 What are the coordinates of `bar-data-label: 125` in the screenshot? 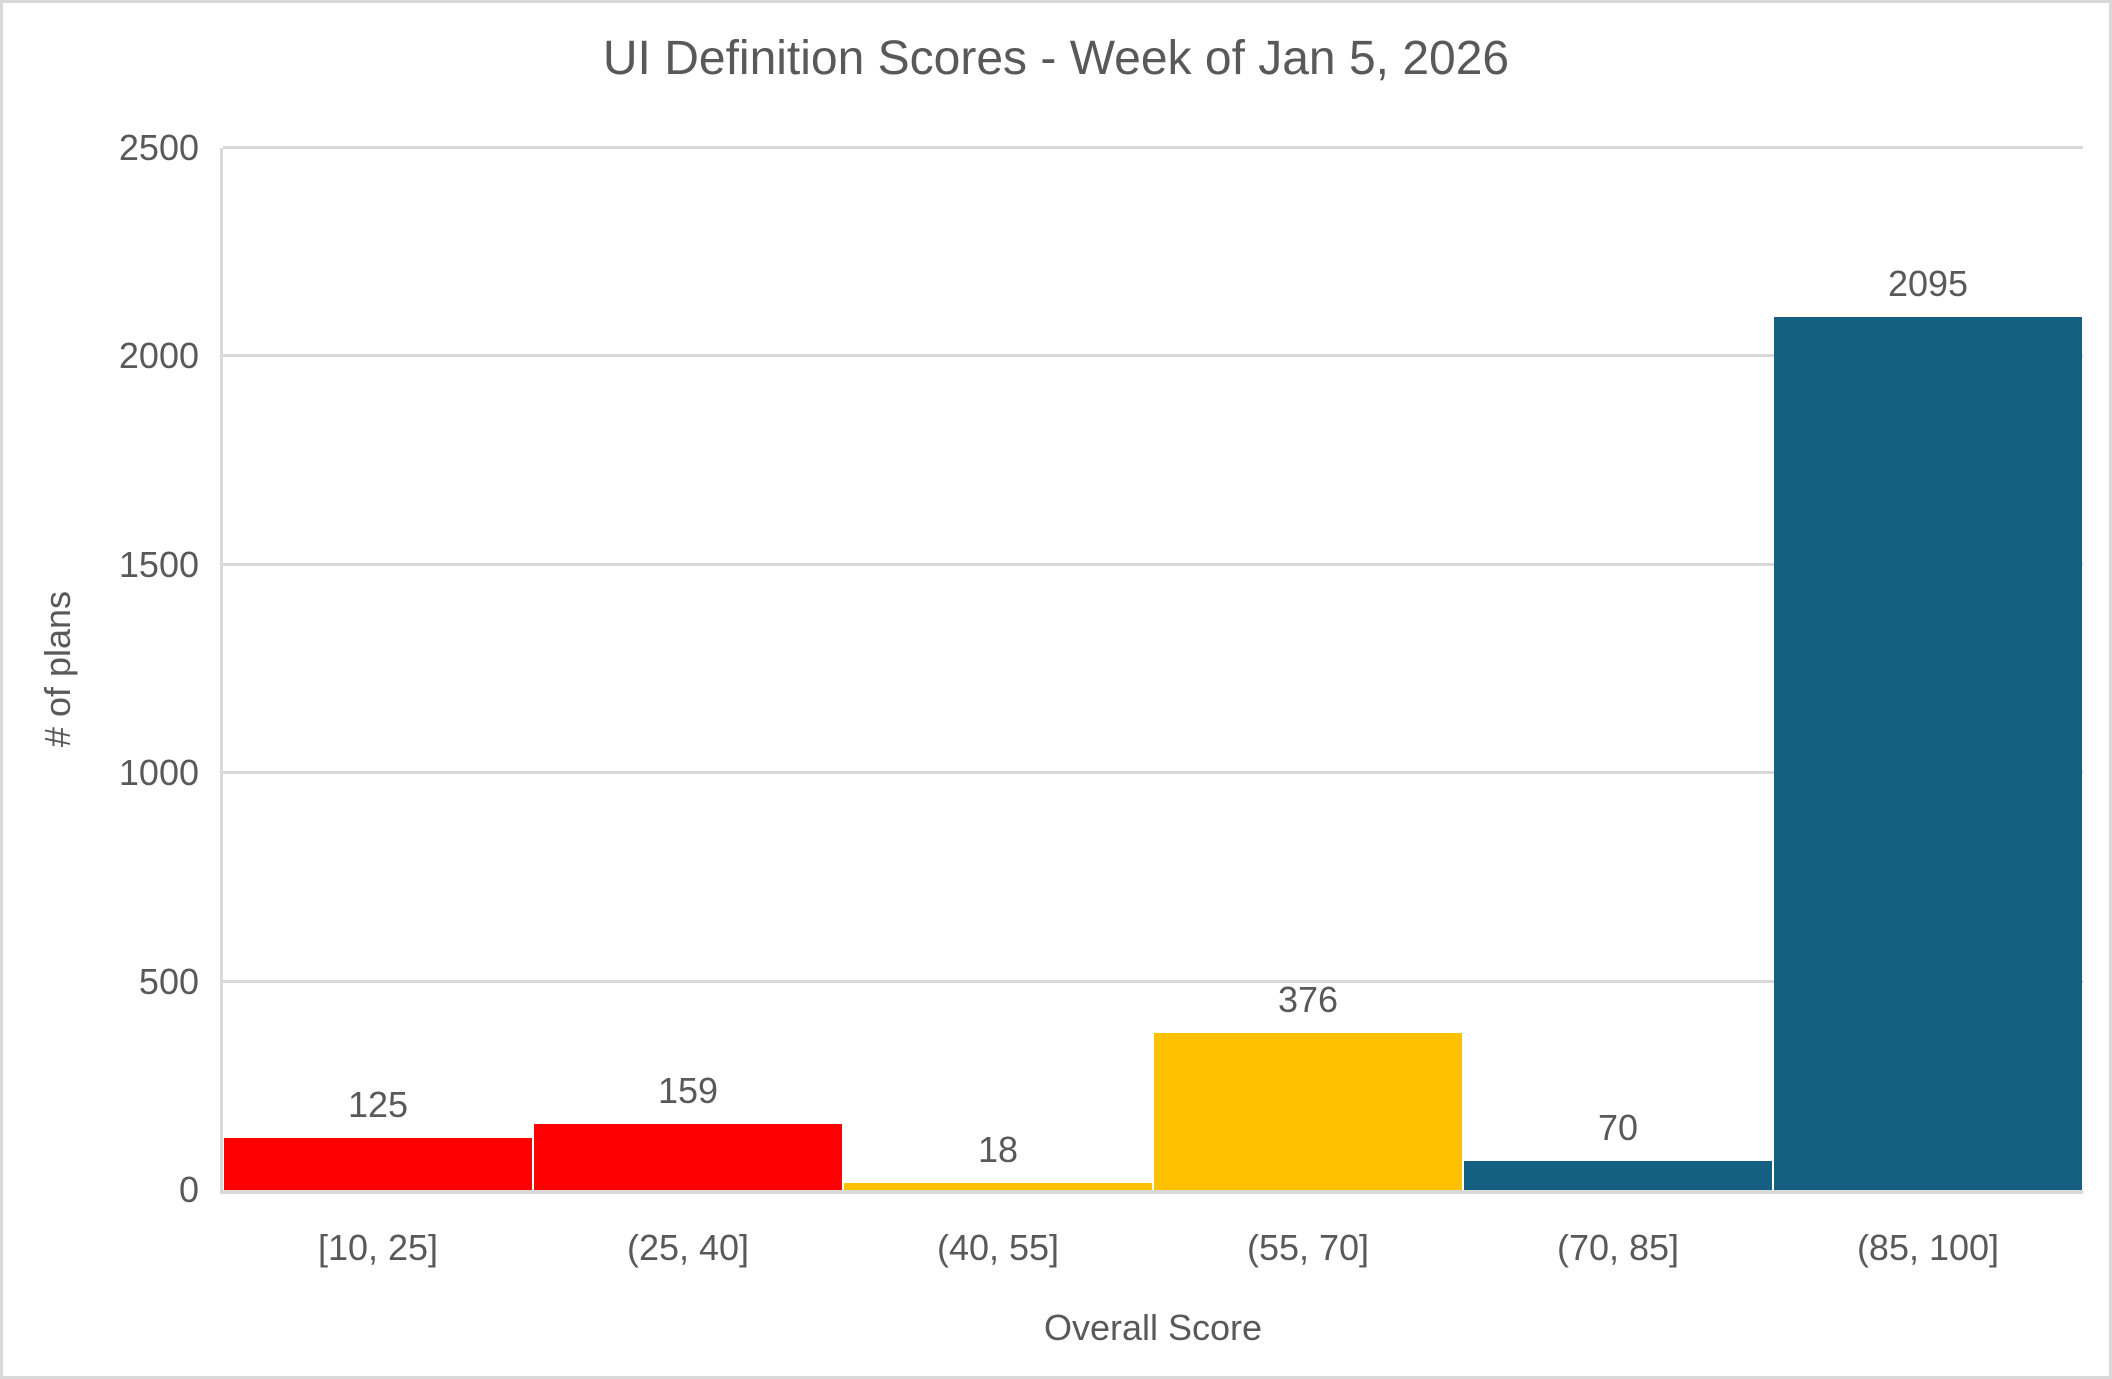 It's located at (378, 1104).